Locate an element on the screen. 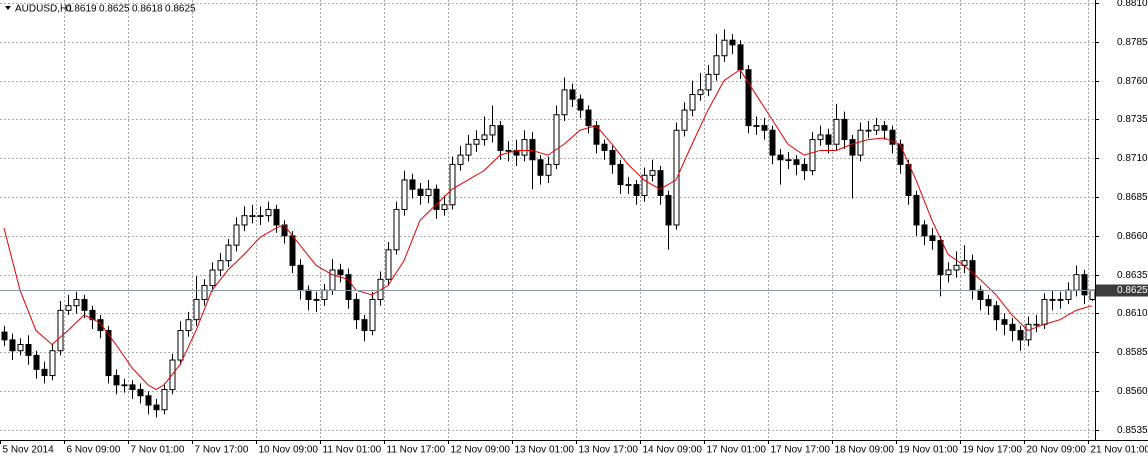  x-tick-label: 6 Nov 09:00 is located at coordinates (94, 450).